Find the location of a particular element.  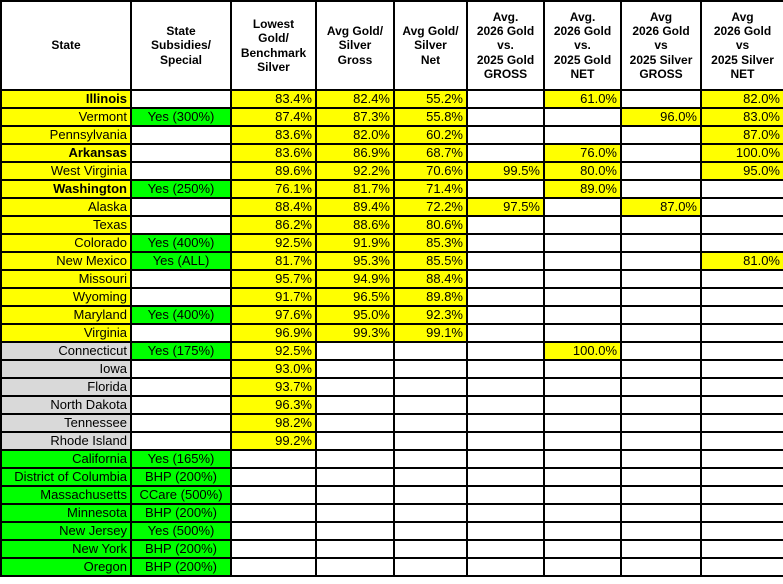

state-cell: Pennsylvania is located at coordinates (66, 135).